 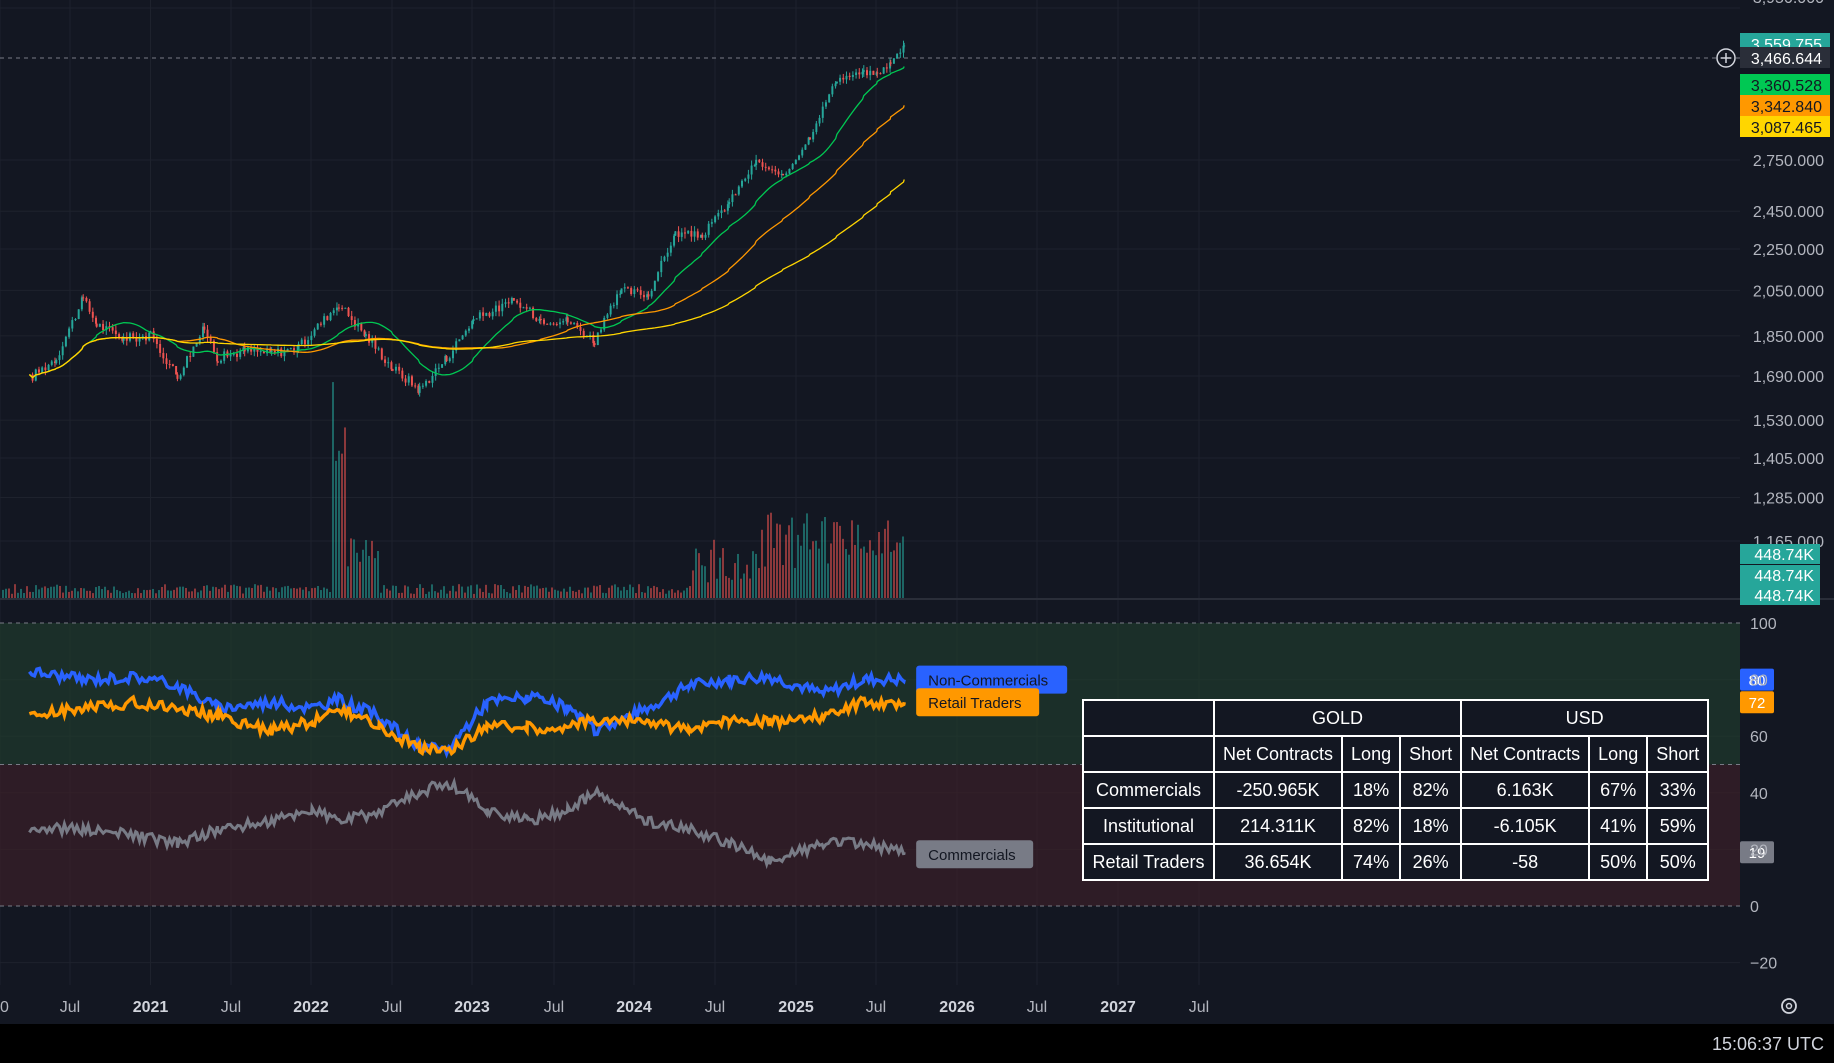 What do you see at coordinates (1278, 862) in the screenshot?
I see `table-cell: 36.654K` at bounding box center [1278, 862].